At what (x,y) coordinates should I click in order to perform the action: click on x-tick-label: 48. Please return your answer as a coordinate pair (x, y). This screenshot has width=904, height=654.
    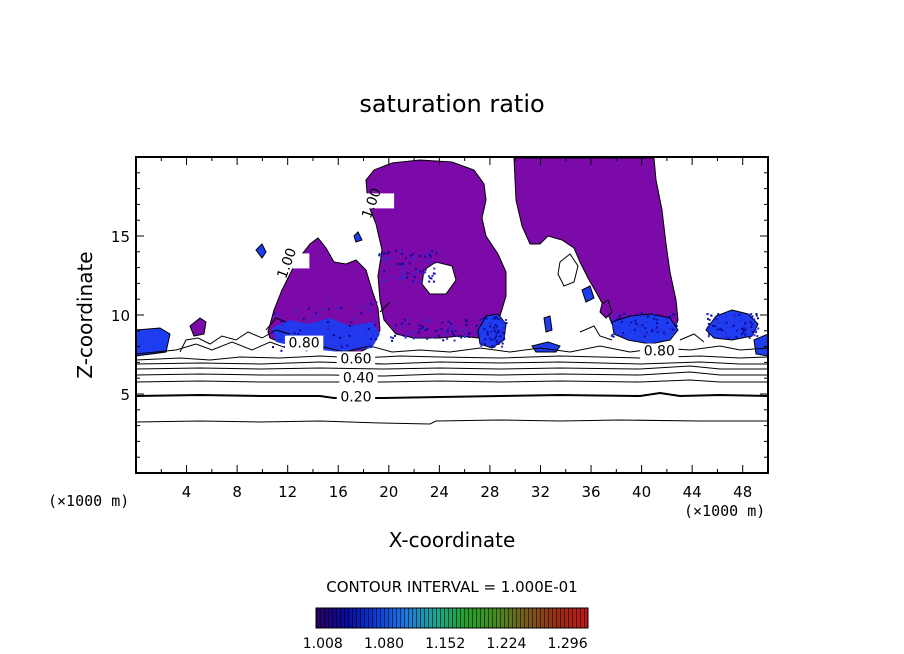
    Looking at the image, I should click on (742, 492).